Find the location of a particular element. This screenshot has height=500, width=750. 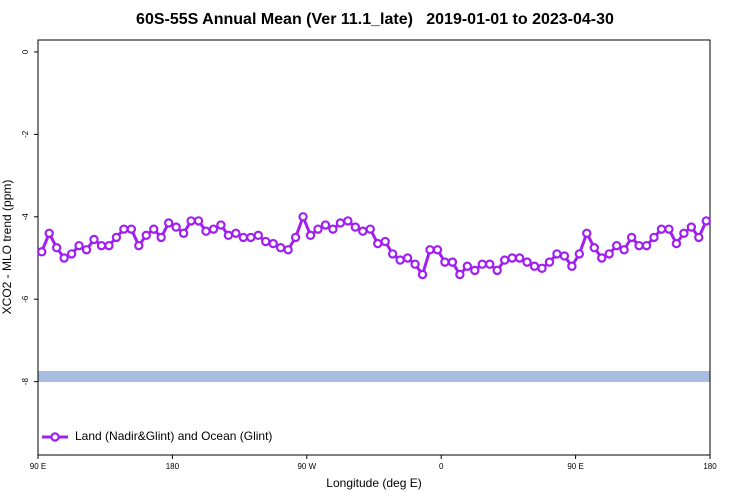

y-tick-label: -4 is located at coordinates (25, 217).